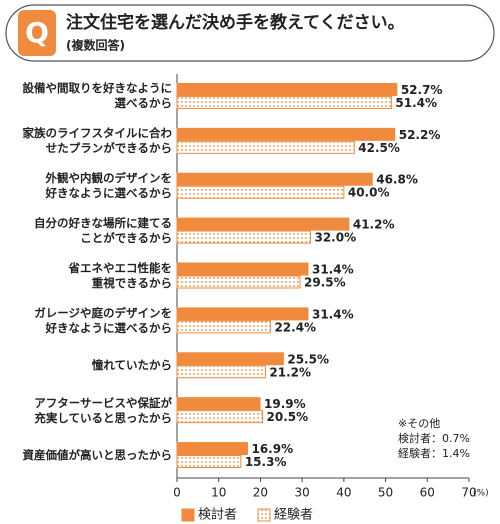 The image size is (500, 524). I want to click on x-tick-label: 60, so click(427, 493).